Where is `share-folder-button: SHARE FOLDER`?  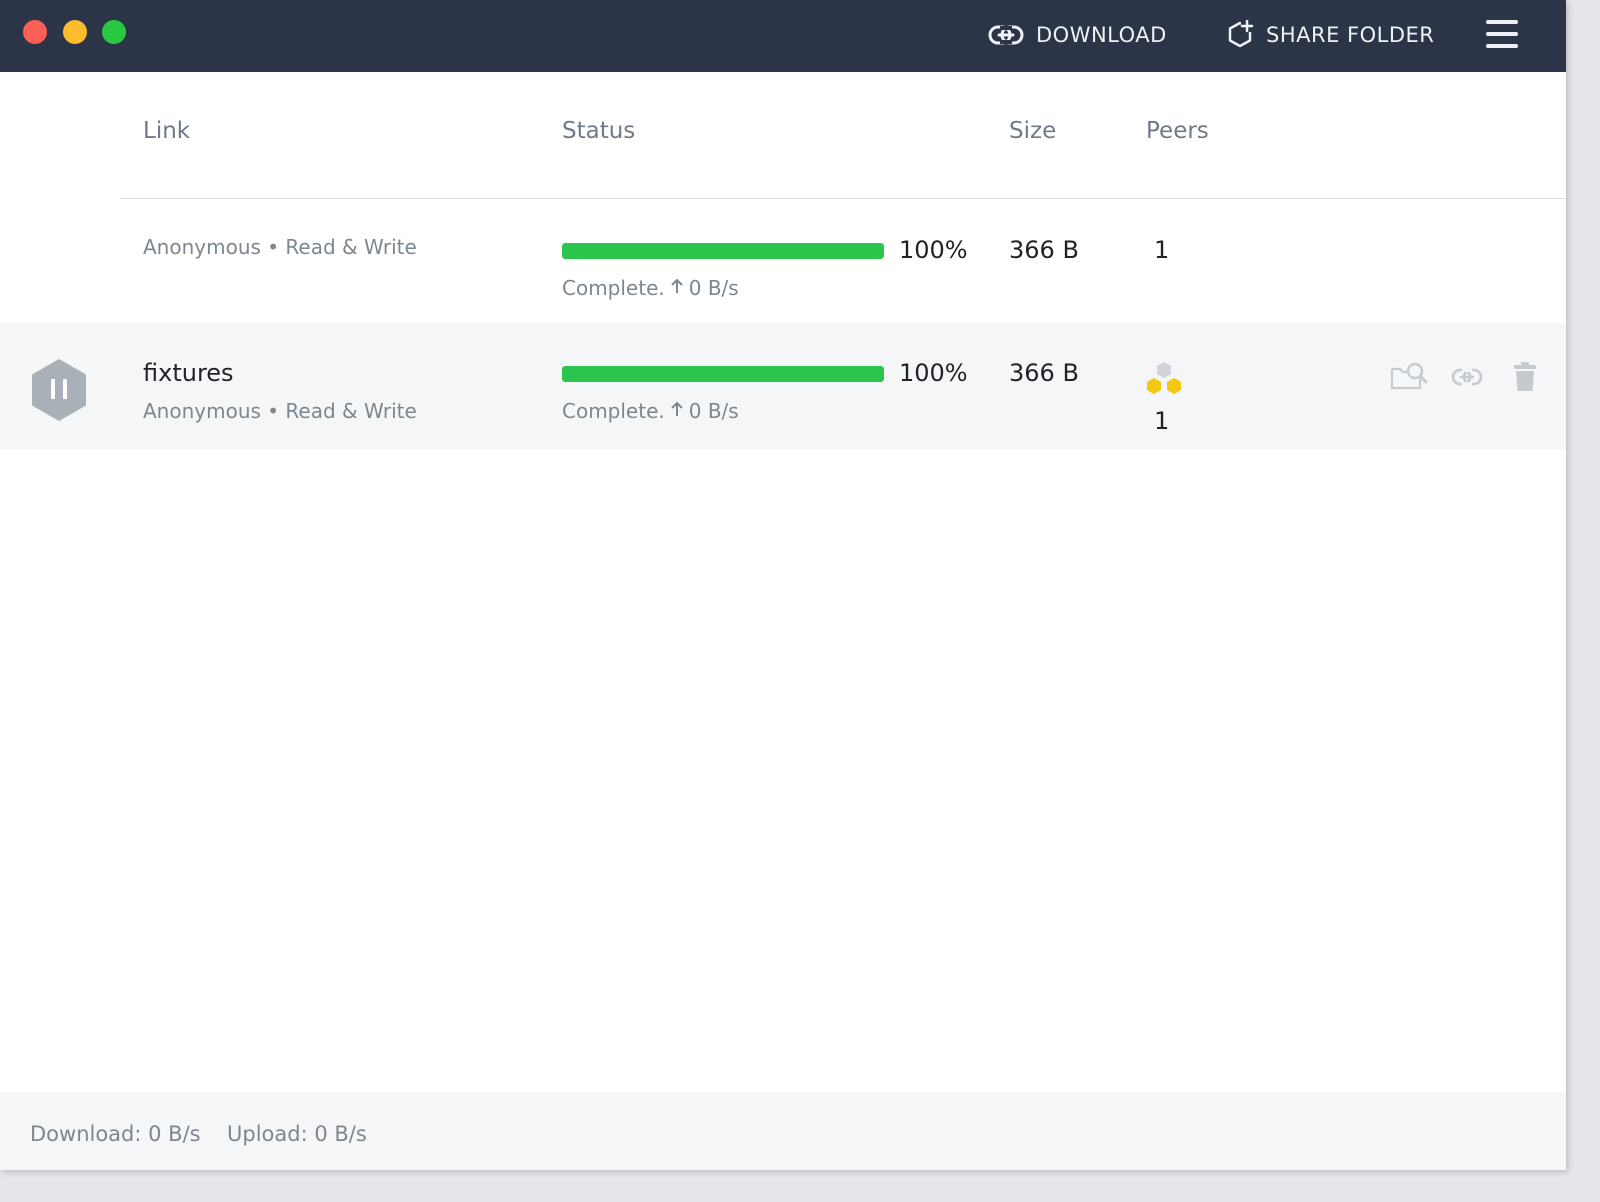 share-folder-button: SHARE FOLDER is located at coordinates (1330, 35).